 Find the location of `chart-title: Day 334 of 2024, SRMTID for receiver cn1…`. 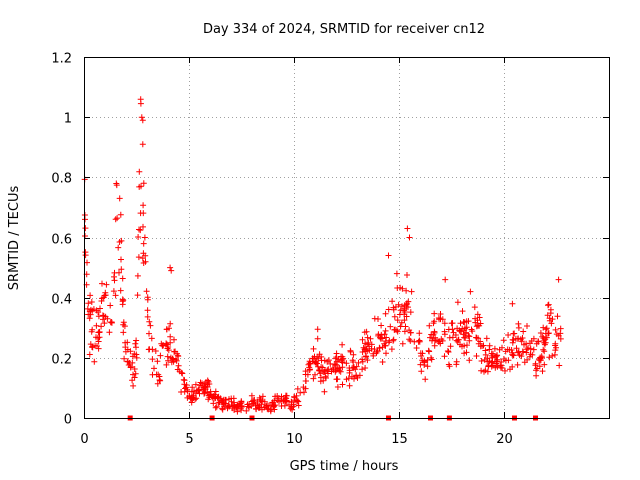

chart-title: Day 334 of 2024, SRMTID for receiver cn1… is located at coordinates (344, 29).